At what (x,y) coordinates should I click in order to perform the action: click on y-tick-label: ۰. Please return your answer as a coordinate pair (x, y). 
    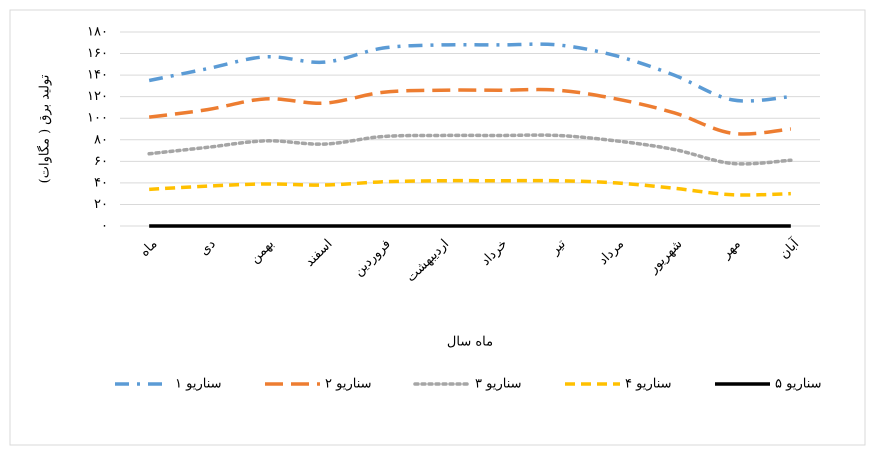
    Looking at the image, I should click on (104, 226).